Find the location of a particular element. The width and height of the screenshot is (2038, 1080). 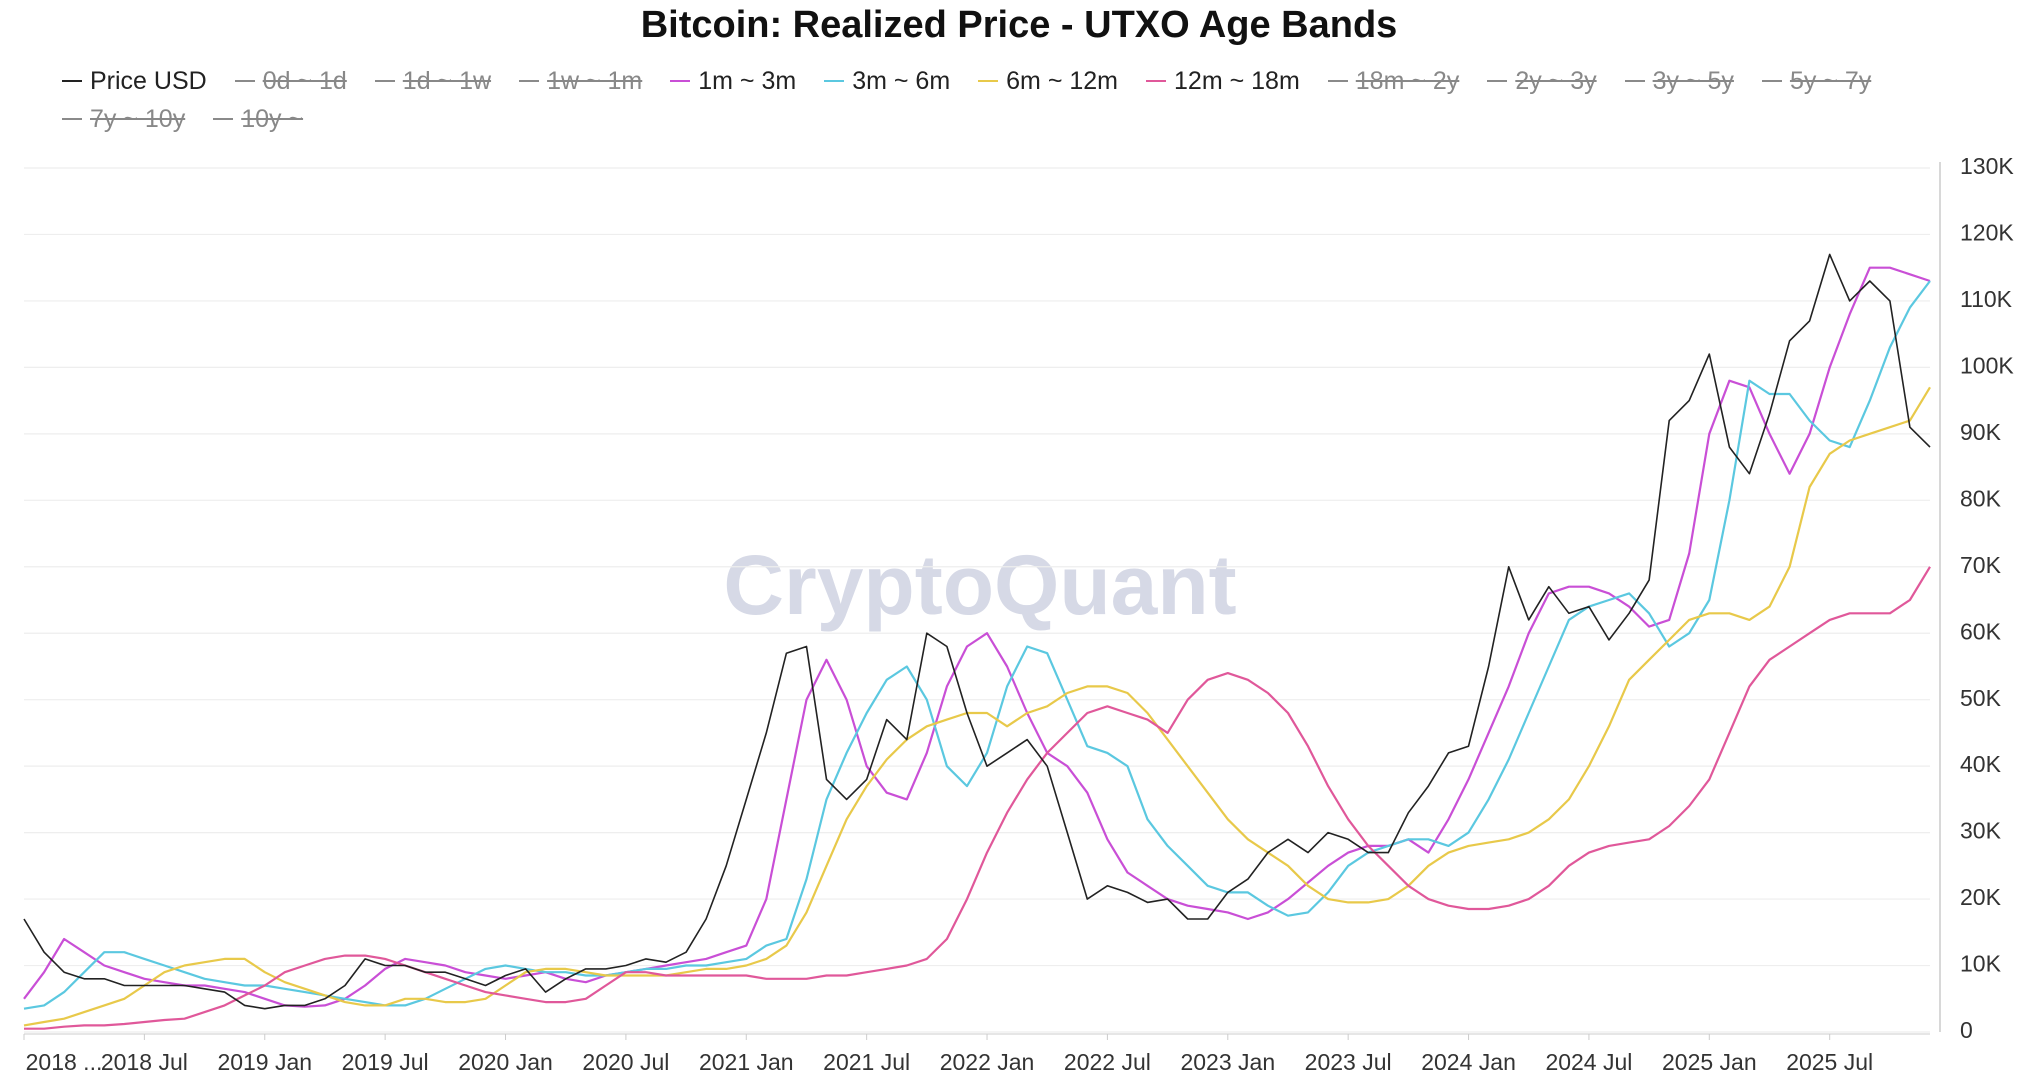

legend-item: 7y ~ 10y is located at coordinates (123, 119).